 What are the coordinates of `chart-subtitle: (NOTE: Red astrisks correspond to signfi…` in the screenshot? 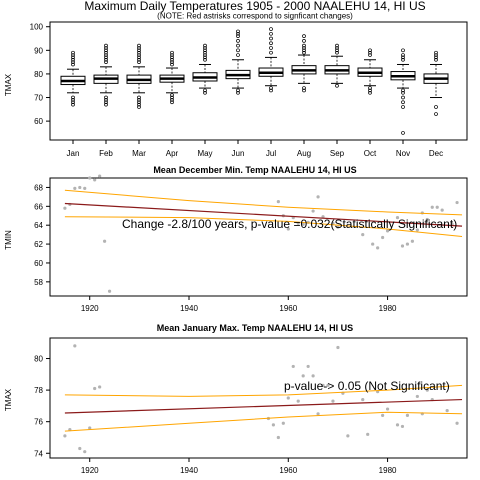 It's located at (255, 16).